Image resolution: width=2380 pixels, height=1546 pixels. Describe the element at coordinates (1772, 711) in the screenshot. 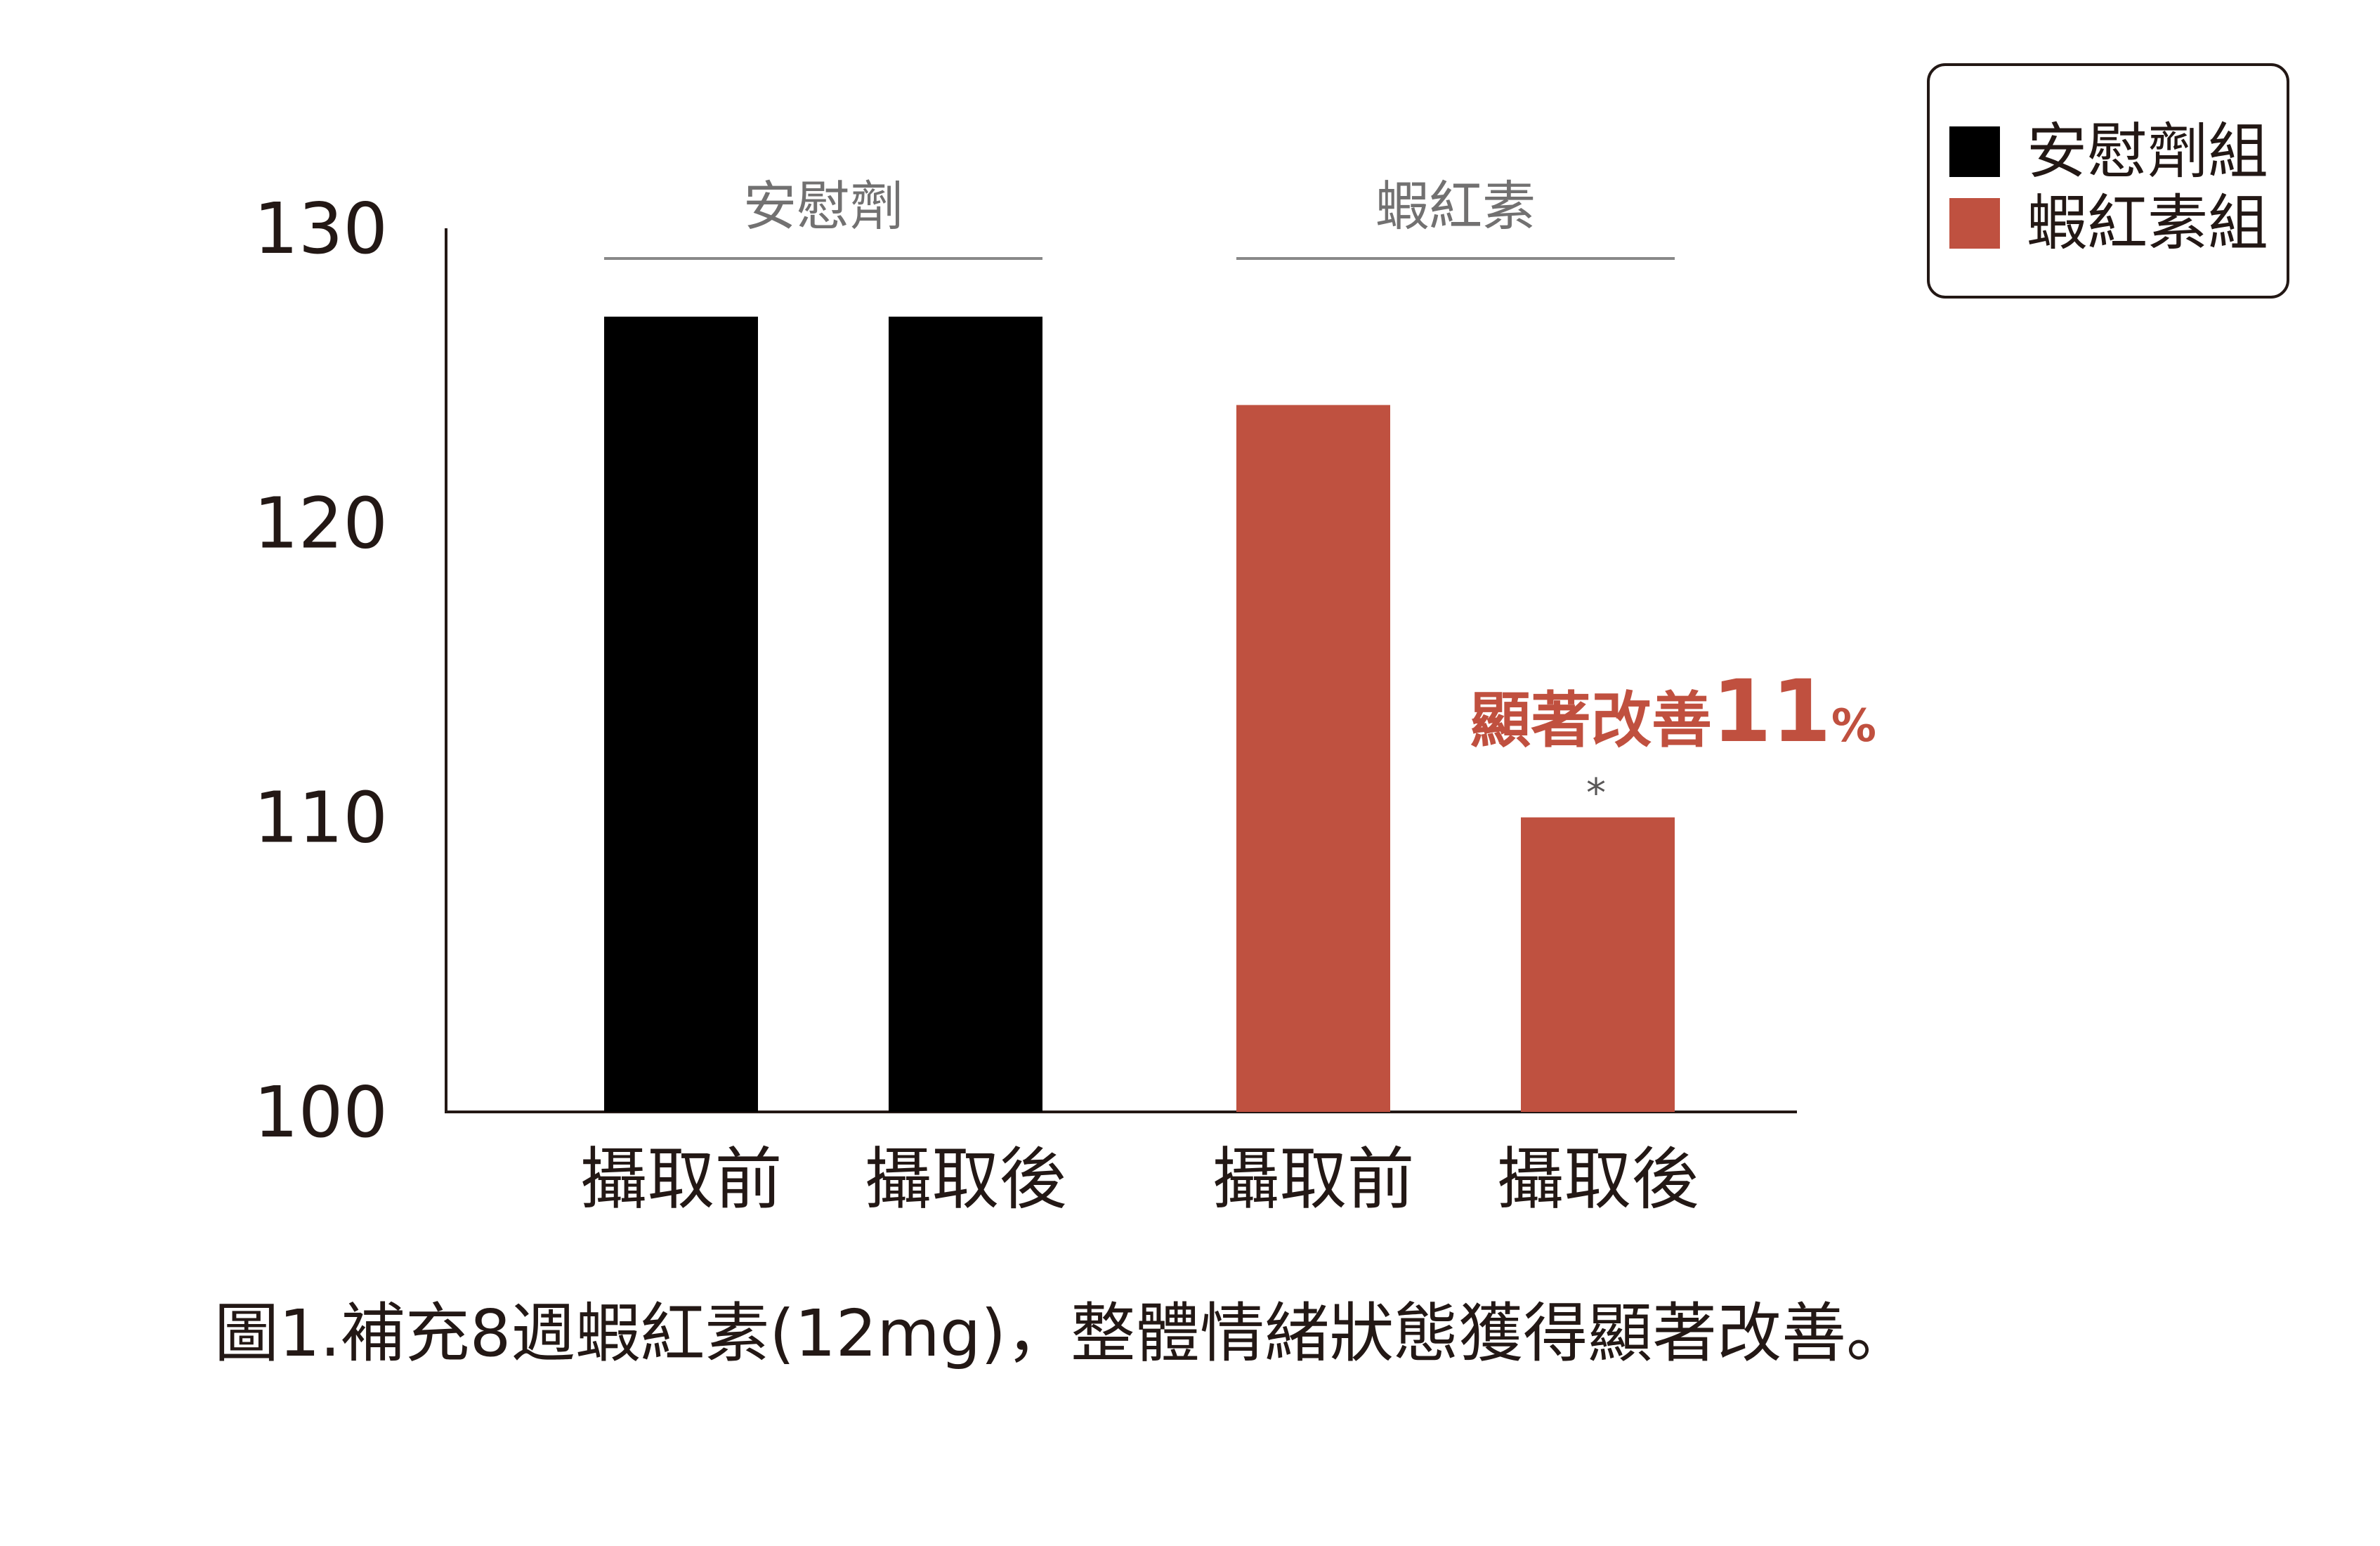

I see `annotation-number: 11` at that location.